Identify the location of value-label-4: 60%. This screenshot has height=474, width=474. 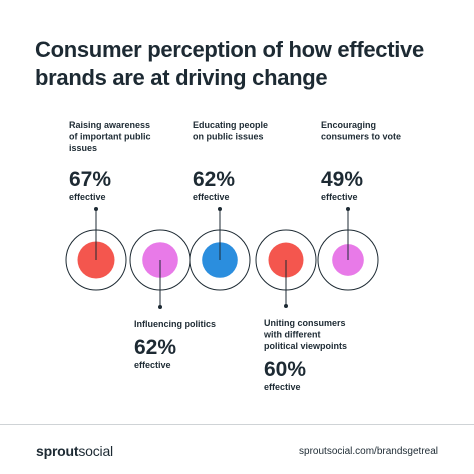
(285, 369).